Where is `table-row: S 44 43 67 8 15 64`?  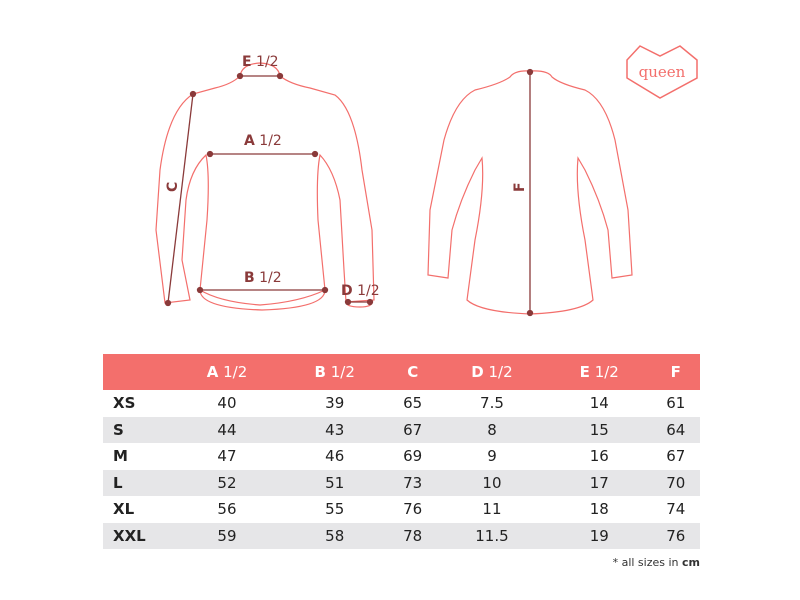 table-row: S 44 43 67 8 15 64 is located at coordinates (401, 429).